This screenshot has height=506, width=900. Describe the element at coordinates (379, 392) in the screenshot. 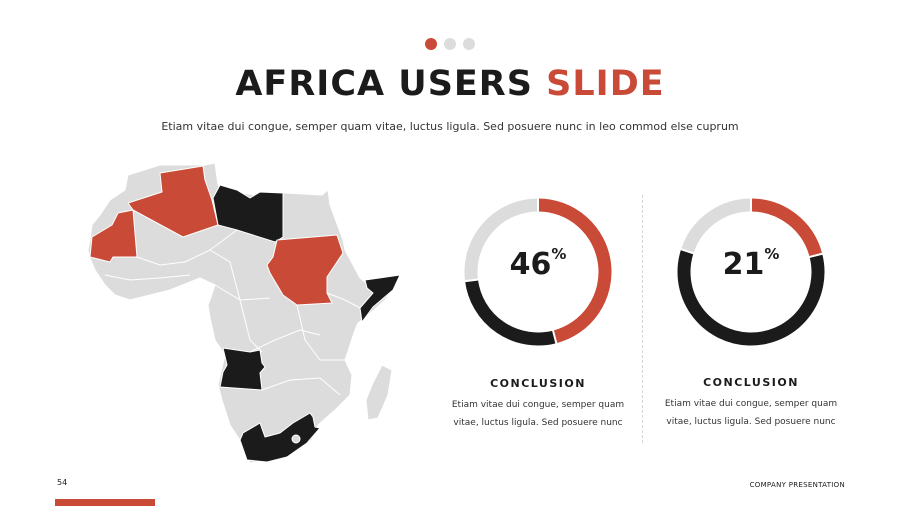

I see `madagascar` at that location.